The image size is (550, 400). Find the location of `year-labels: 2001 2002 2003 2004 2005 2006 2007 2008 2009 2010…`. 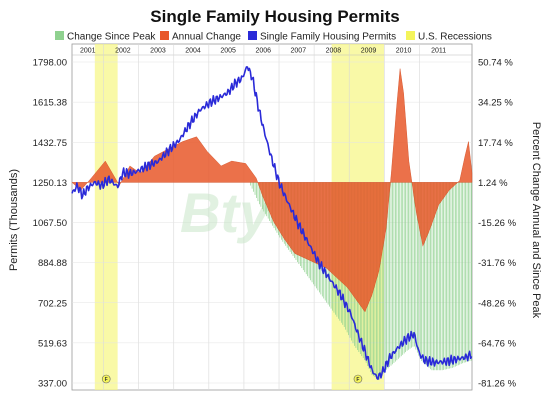

year-labels: 2001 2002 2003 2004 2005 2006 2007 2008 2009 2010… is located at coordinates (263, 51).